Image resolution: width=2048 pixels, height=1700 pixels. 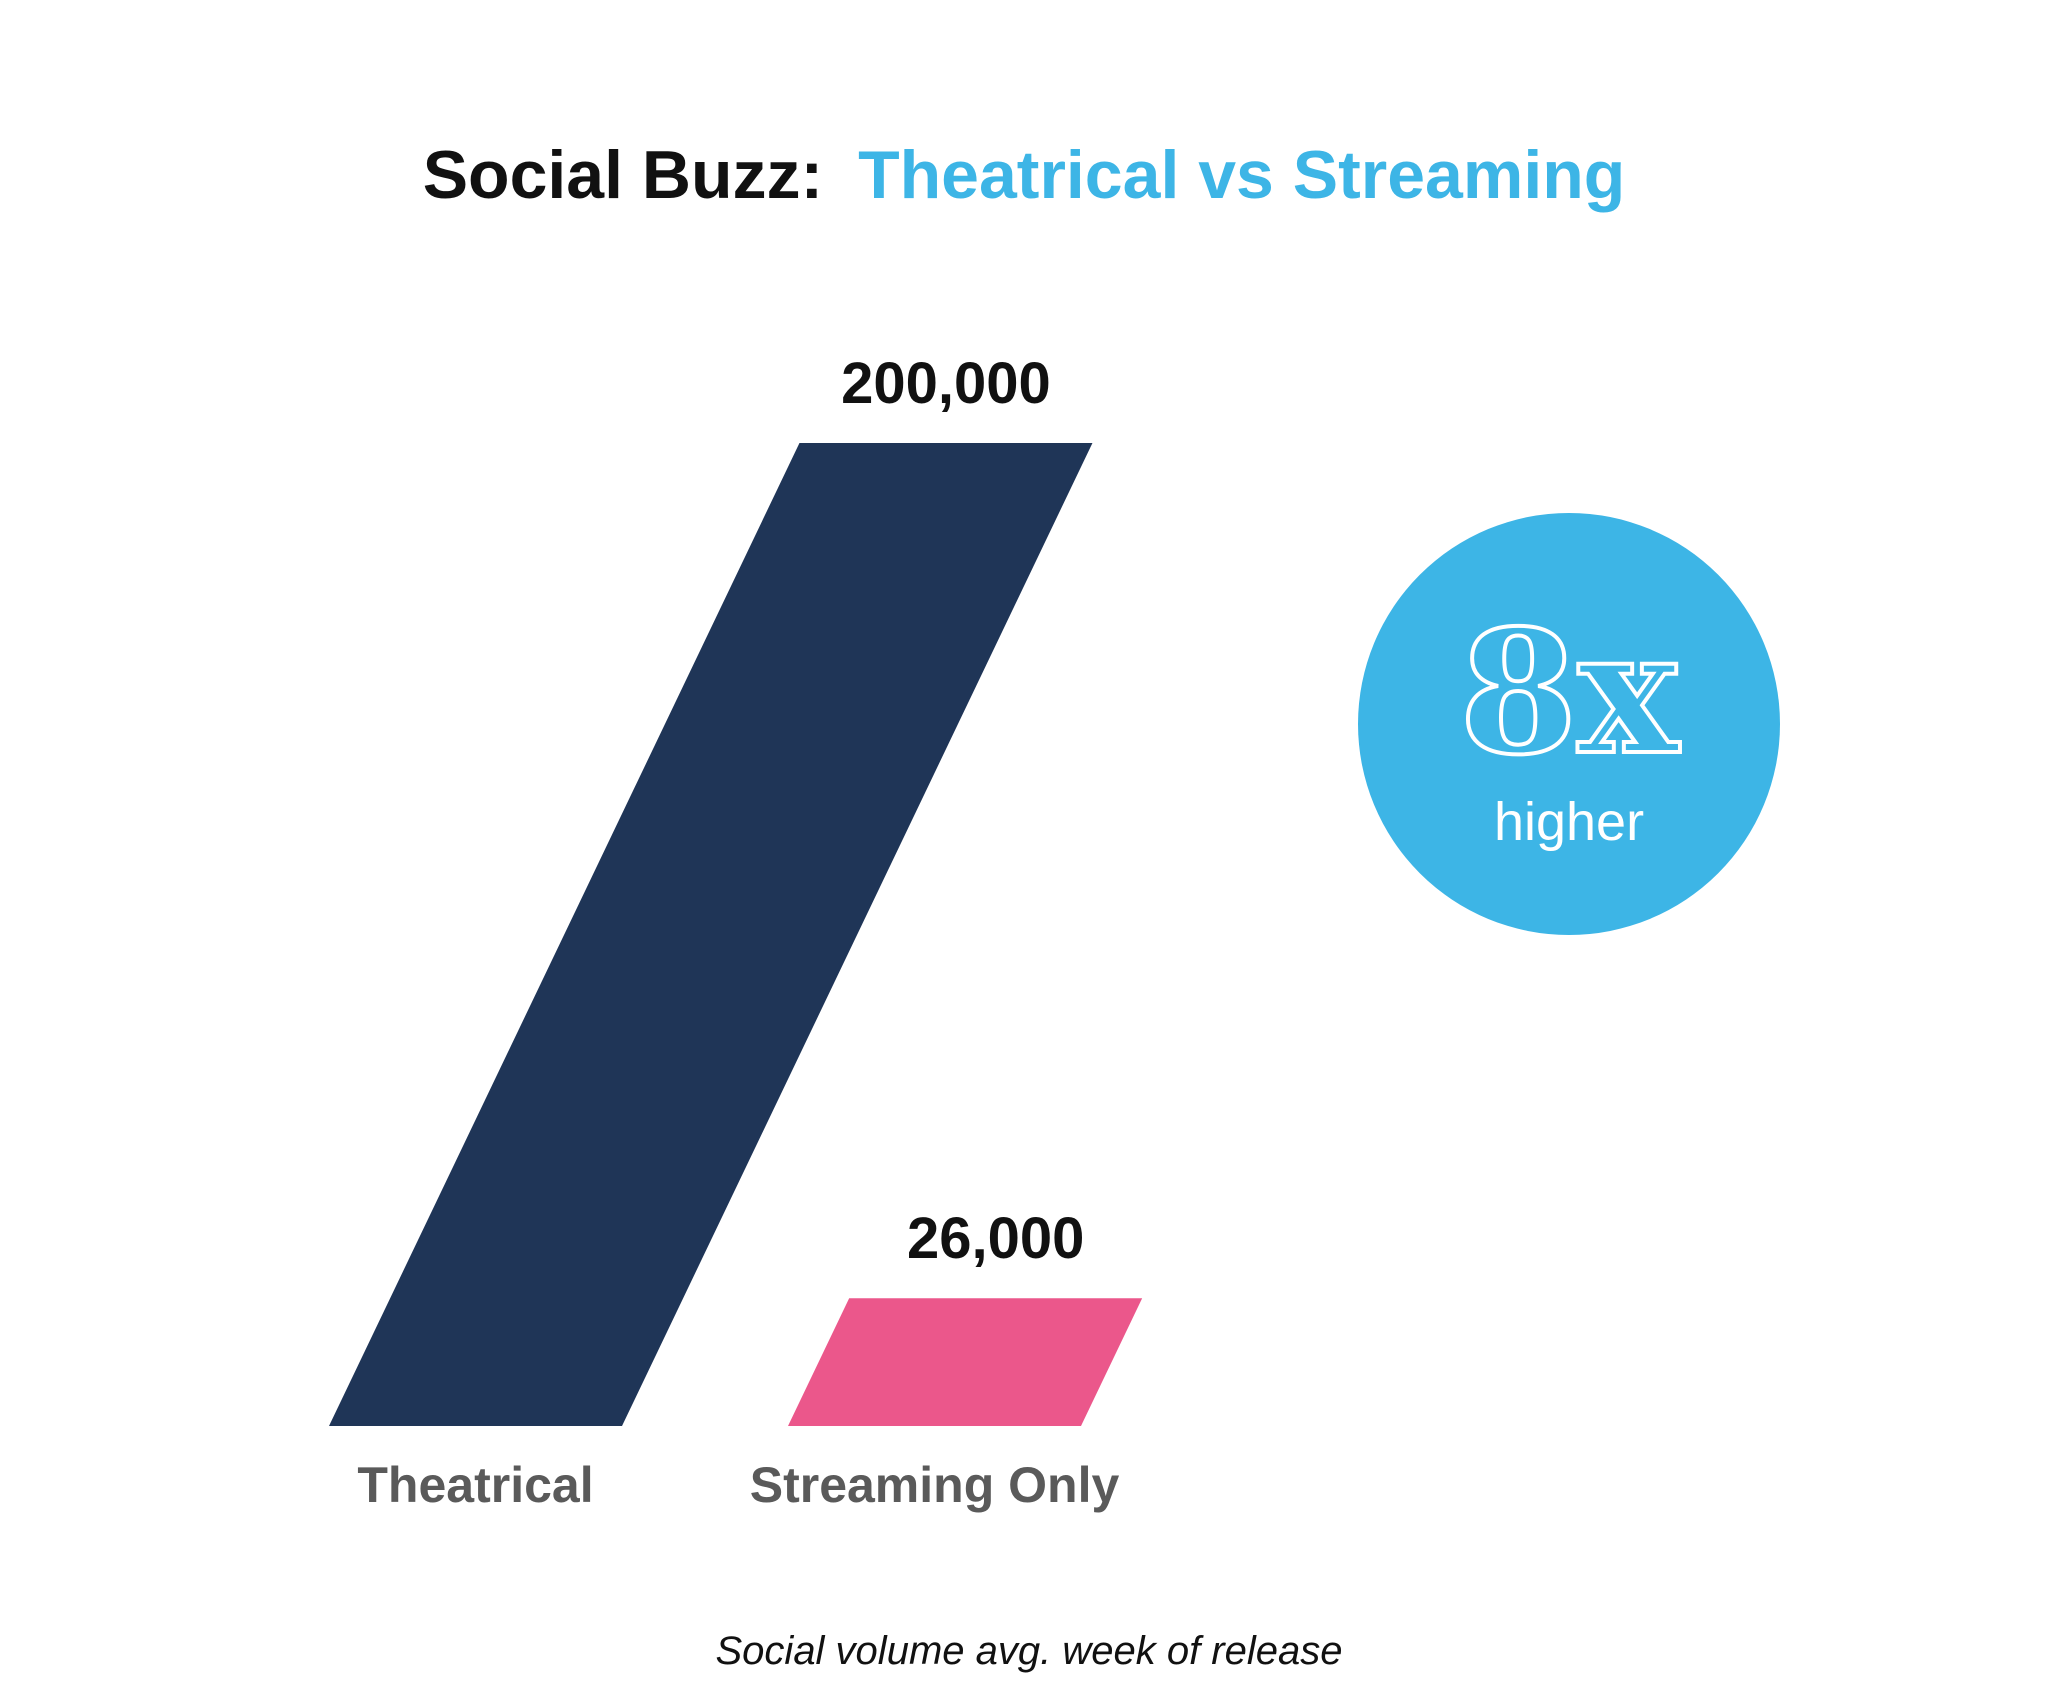 I want to click on badge-multiplier: 8x, so click(x=1569, y=693).